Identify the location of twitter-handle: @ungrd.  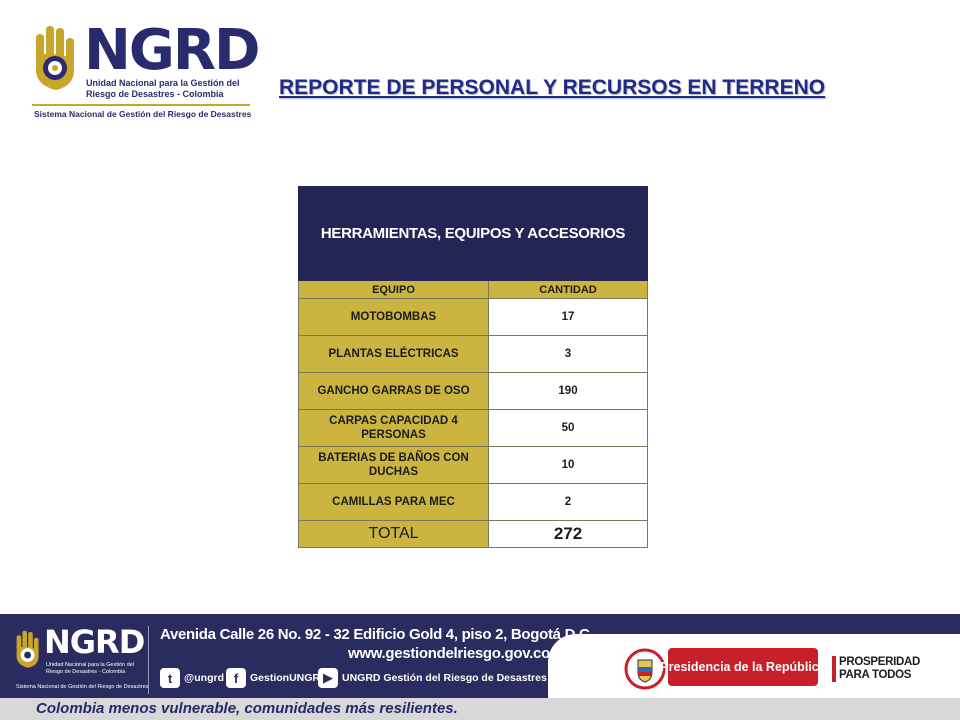
(204, 678).